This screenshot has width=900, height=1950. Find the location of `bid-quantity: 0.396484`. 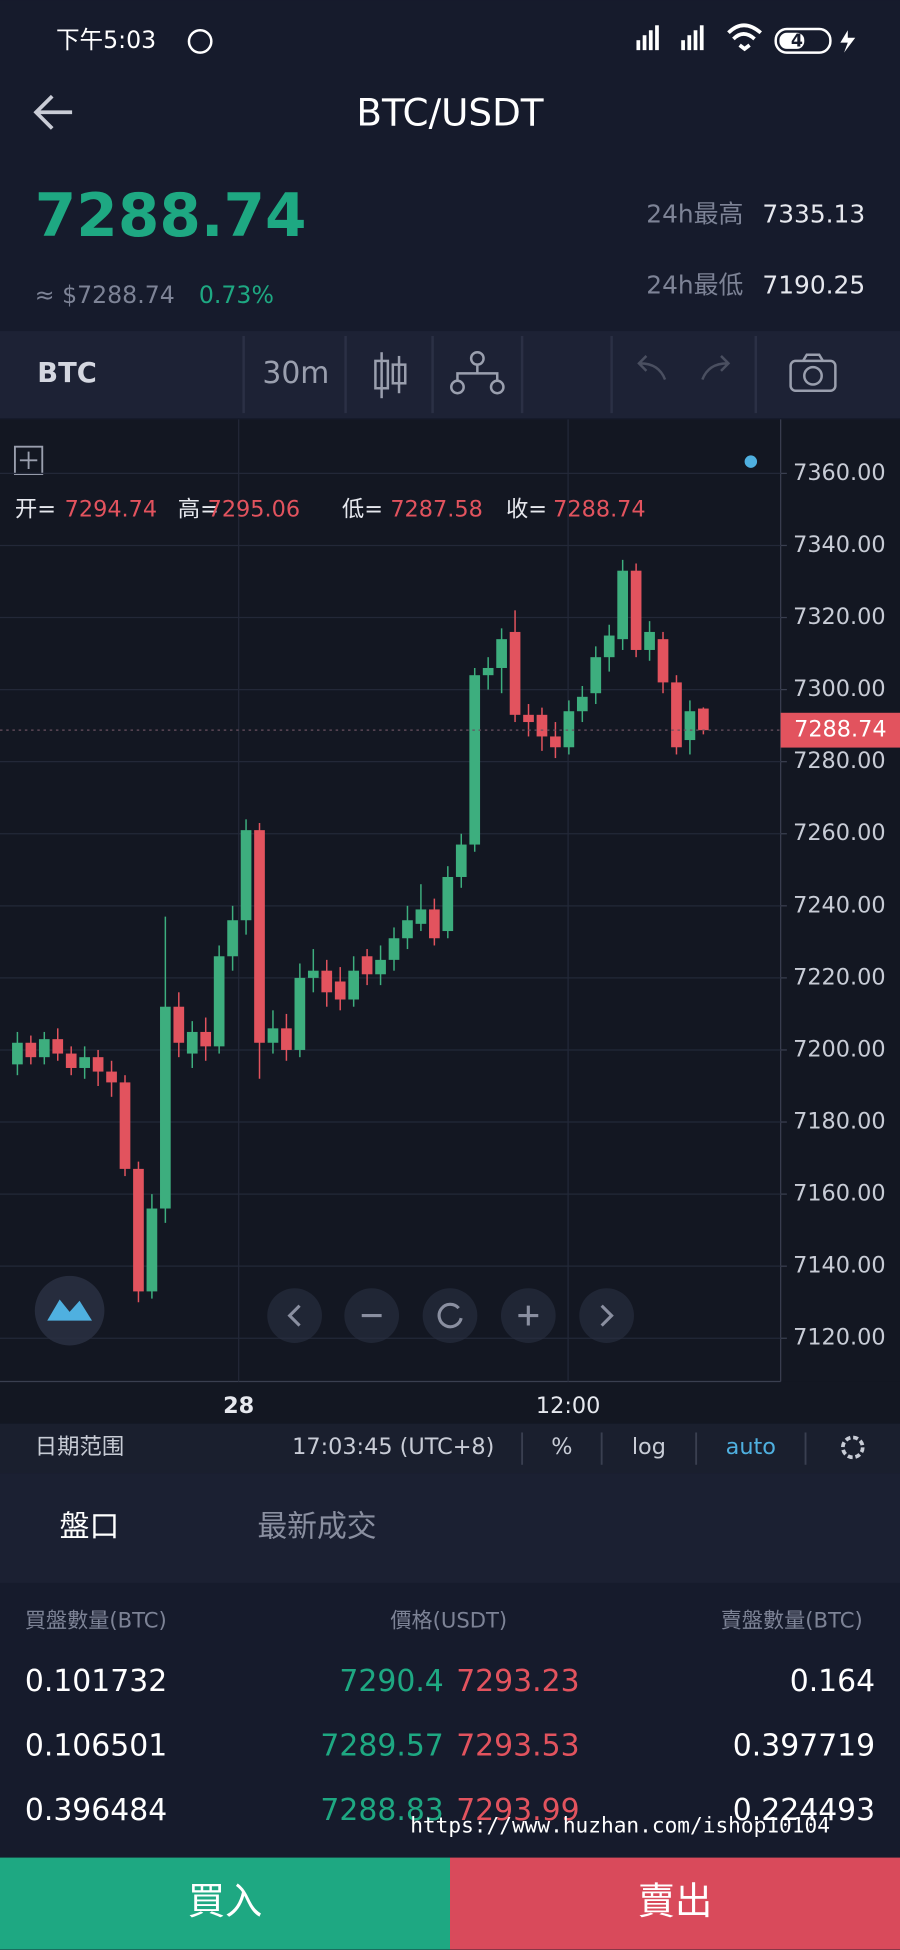

bid-quantity: 0.396484 is located at coordinates (96, 1810).